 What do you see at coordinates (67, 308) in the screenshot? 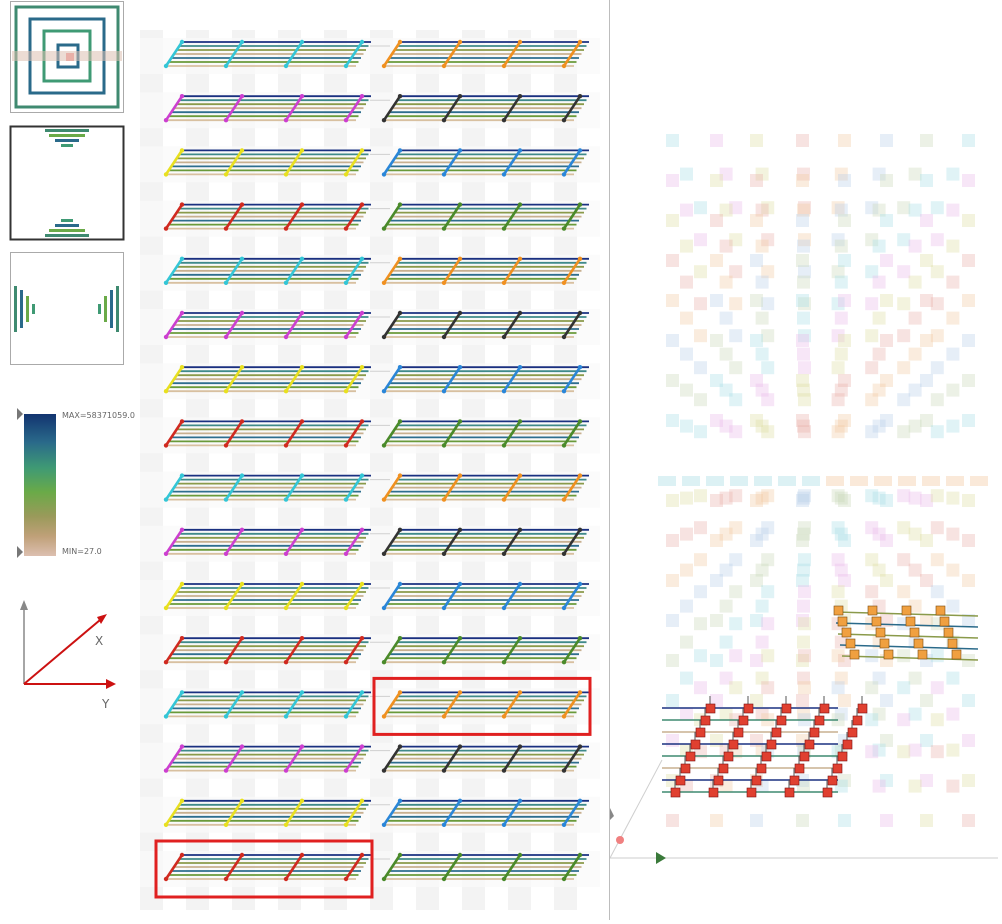
I see `thumbnail-side-view` at bounding box center [67, 308].